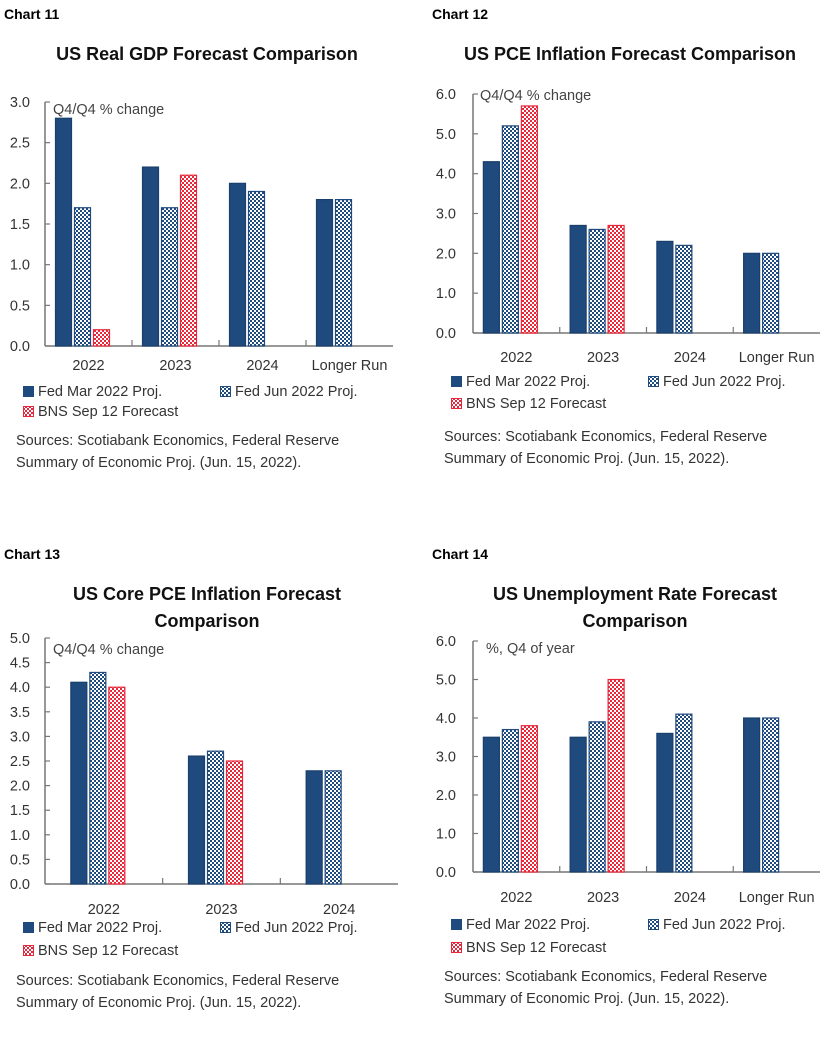  What do you see at coordinates (20, 762) in the screenshot?
I see `y-tick-label: 2.5` at bounding box center [20, 762].